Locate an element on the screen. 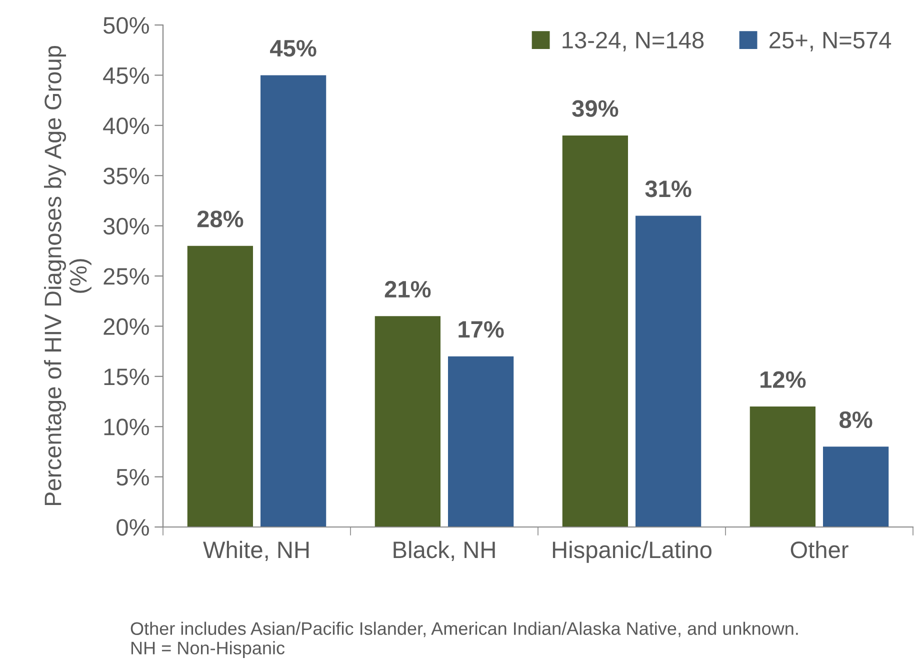 The height and width of the screenshot is (663, 915). y-tick-label: 40% is located at coordinates (126, 125).